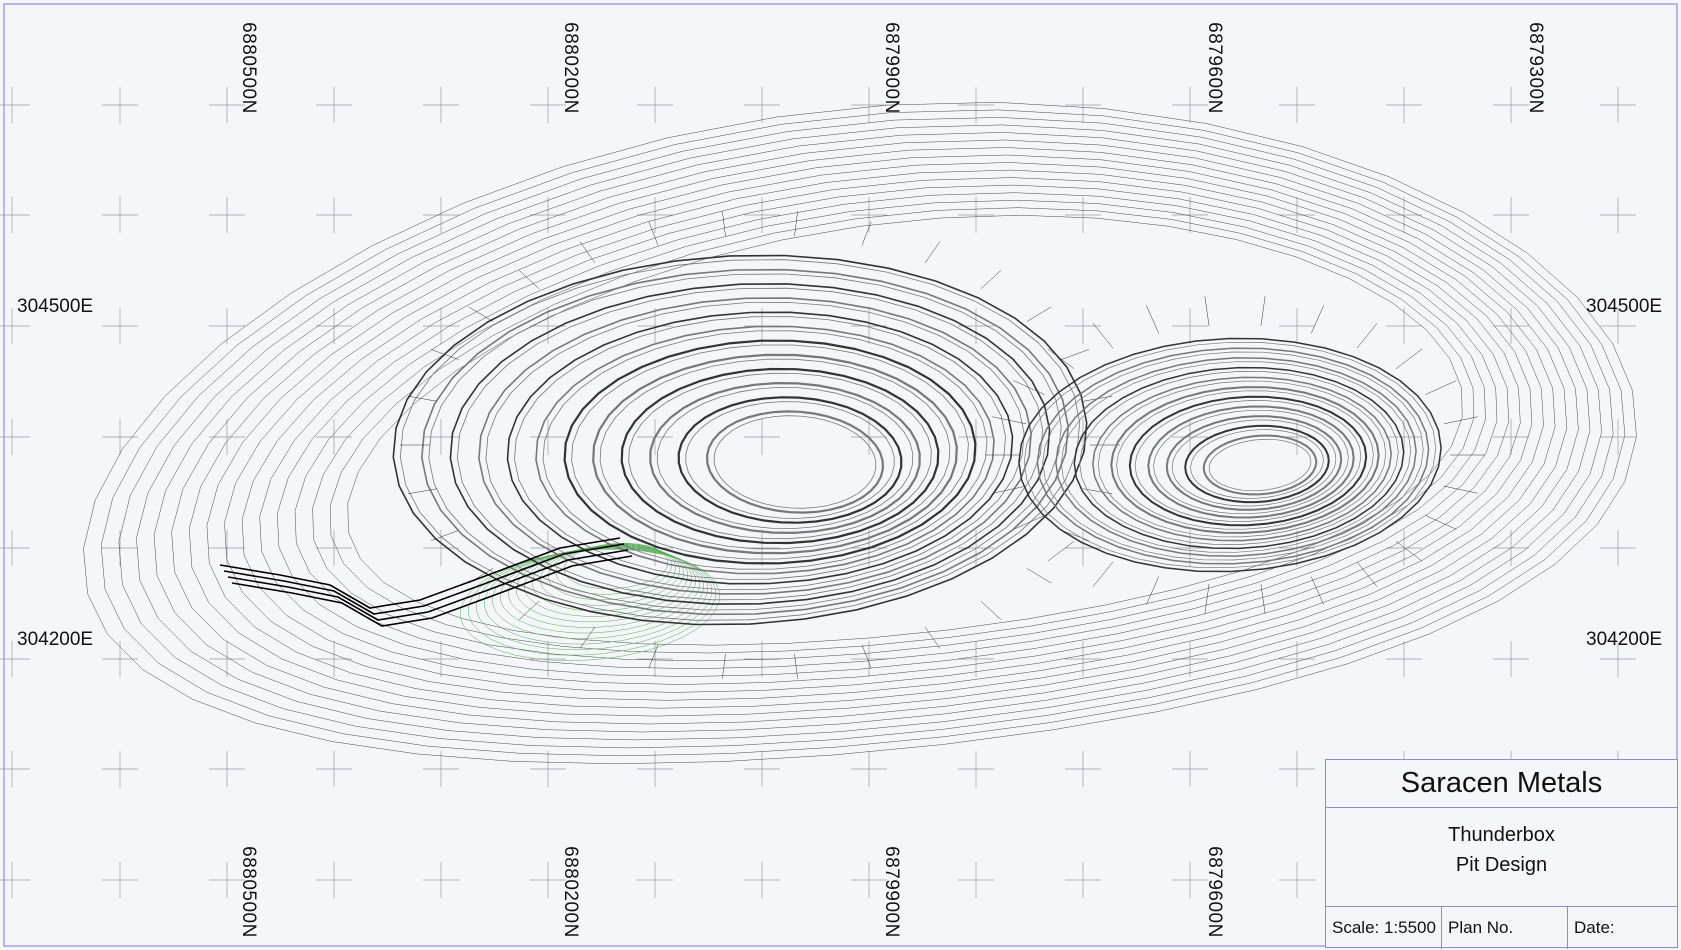  I want to click on scale-field: Scale: 1:5500, so click(1384, 928).